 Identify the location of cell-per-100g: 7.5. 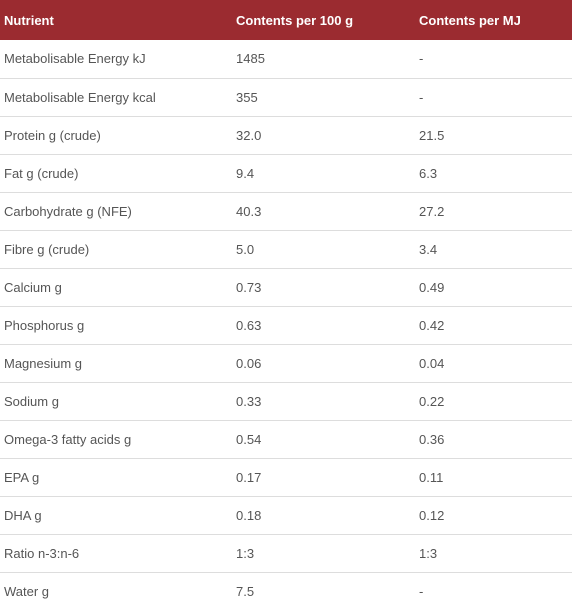
(245, 591).